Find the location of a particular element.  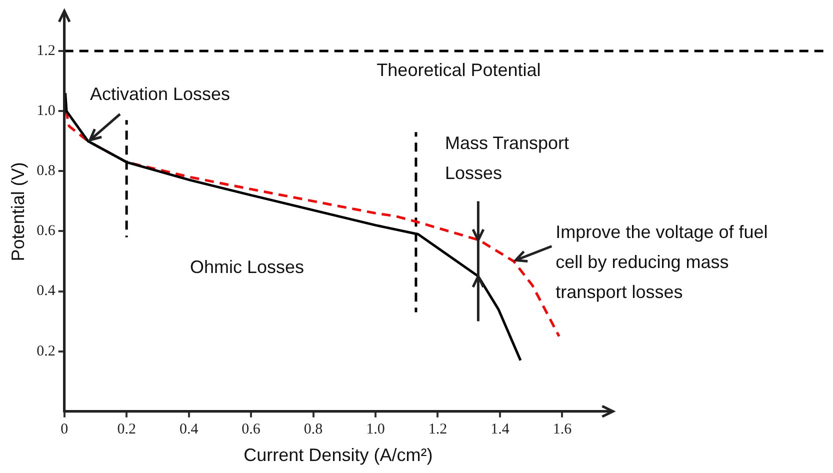

x-tick-label: 0.4 is located at coordinates (189, 429).